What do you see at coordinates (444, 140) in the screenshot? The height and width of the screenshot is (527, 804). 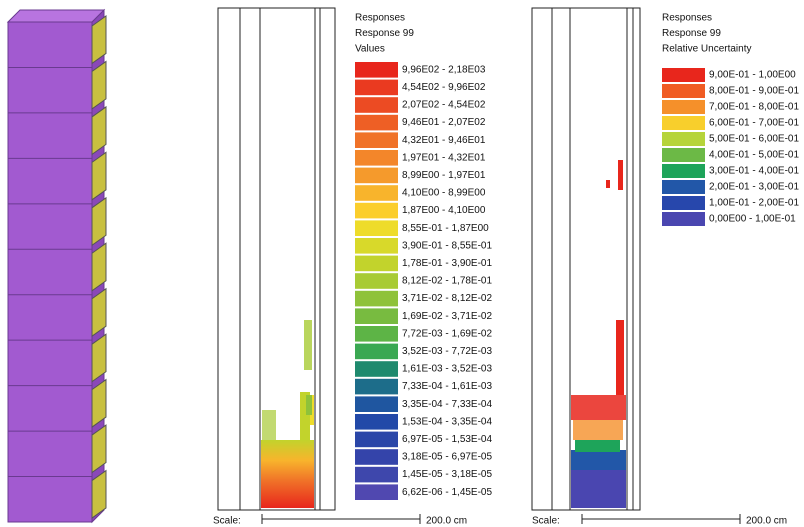 I see `legend-label: 4,32E01 - 9,46E01` at bounding box center [444, 140].